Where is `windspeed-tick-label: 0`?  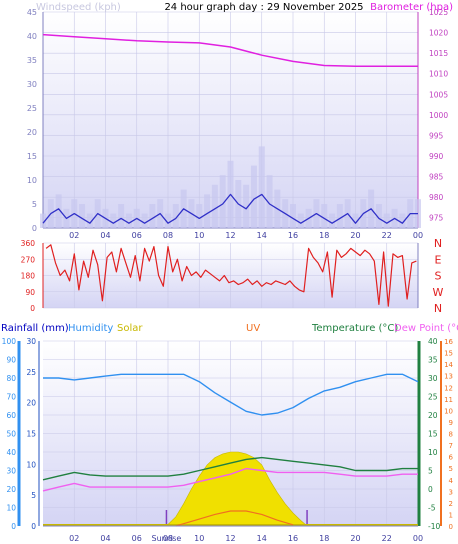
windspeed-tick-label: 0 is located at coordinates (34, 228).